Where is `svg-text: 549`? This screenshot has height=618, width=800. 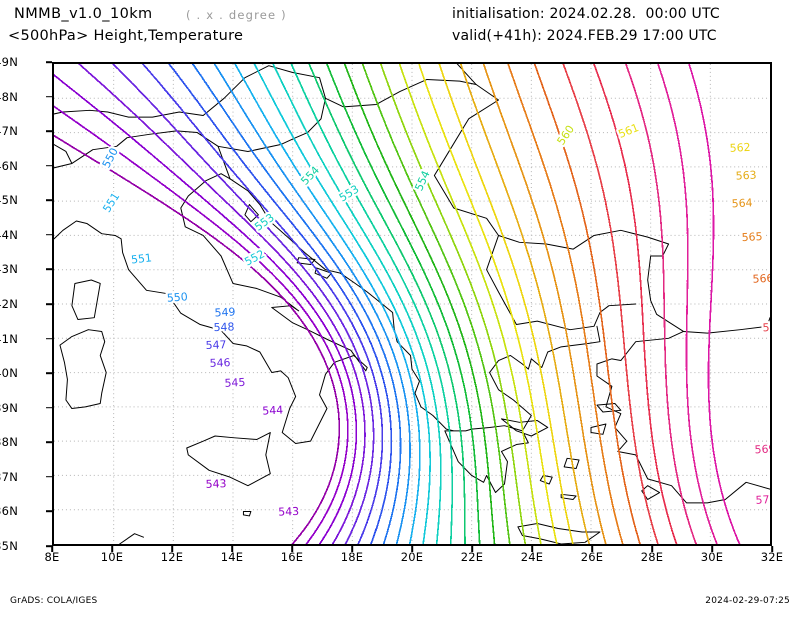 svg-text: 549 is located at coordinates (225, 312).